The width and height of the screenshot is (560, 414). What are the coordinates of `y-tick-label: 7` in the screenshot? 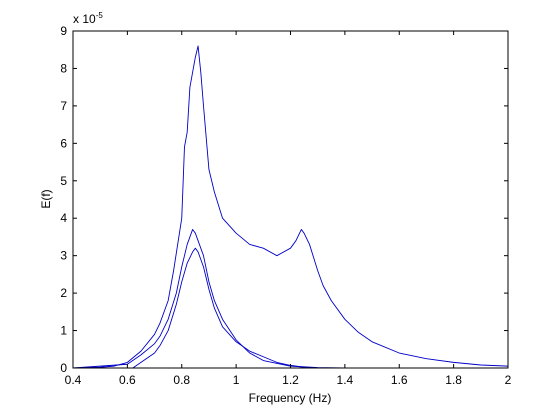 It's located at (63, 106).